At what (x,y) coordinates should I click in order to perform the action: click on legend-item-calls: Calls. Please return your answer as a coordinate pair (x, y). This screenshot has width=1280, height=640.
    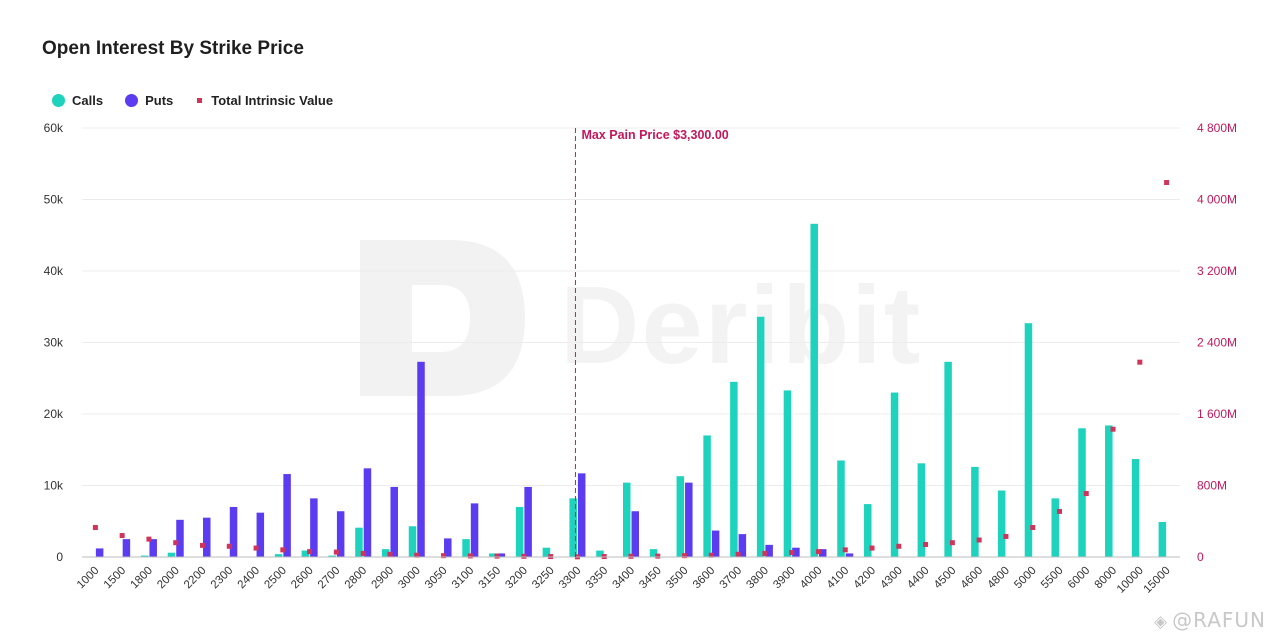
    Looking at the image, I should click on (77, 100).